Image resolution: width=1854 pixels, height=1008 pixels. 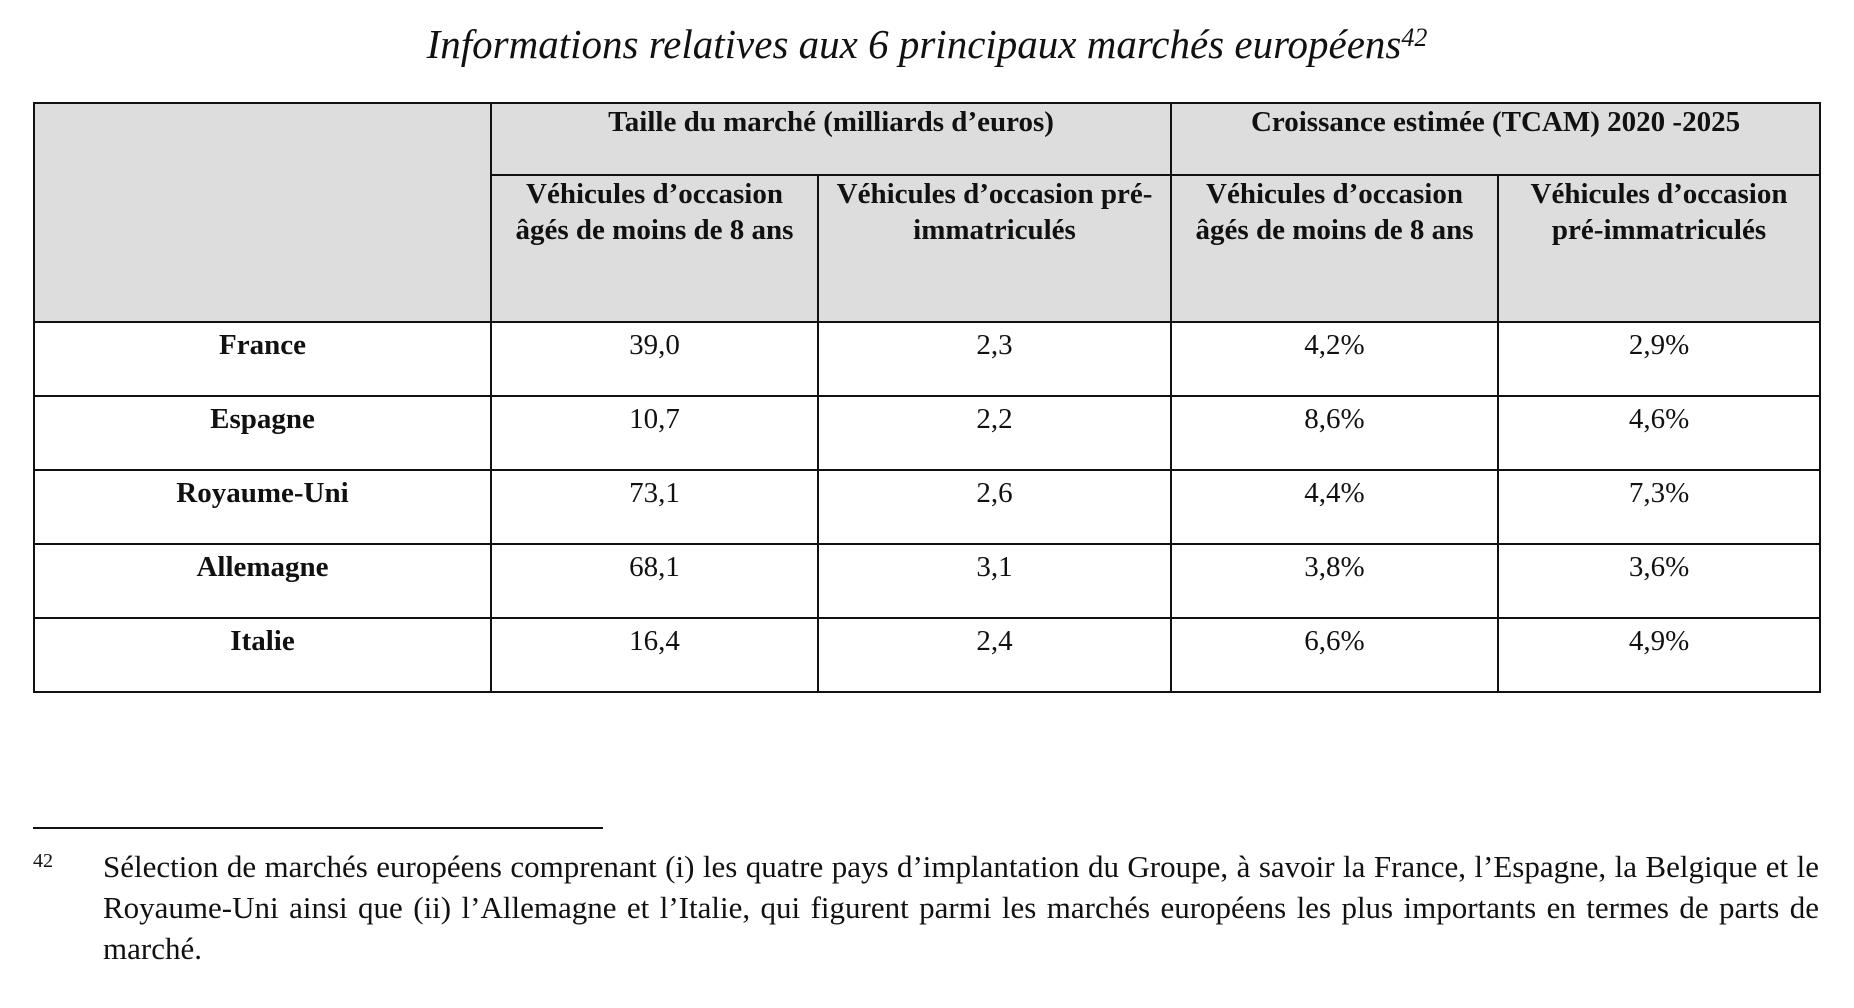 What do you see at coordinates (994, 248) in the screenshot?
I see `sub-header-size-pre-registered: Véhicules d’occasion pré-immatriculés` at bounding box center [994, 248].